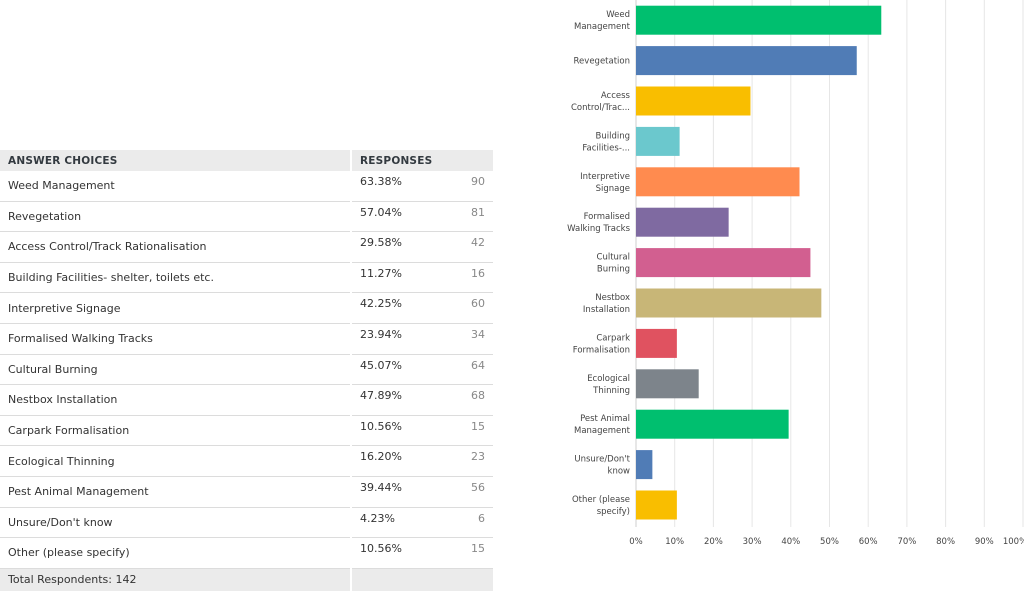 The width and height of the screenshot is (1024, 591). I want to click on x-tick-label: 0%, so click(636, 542).